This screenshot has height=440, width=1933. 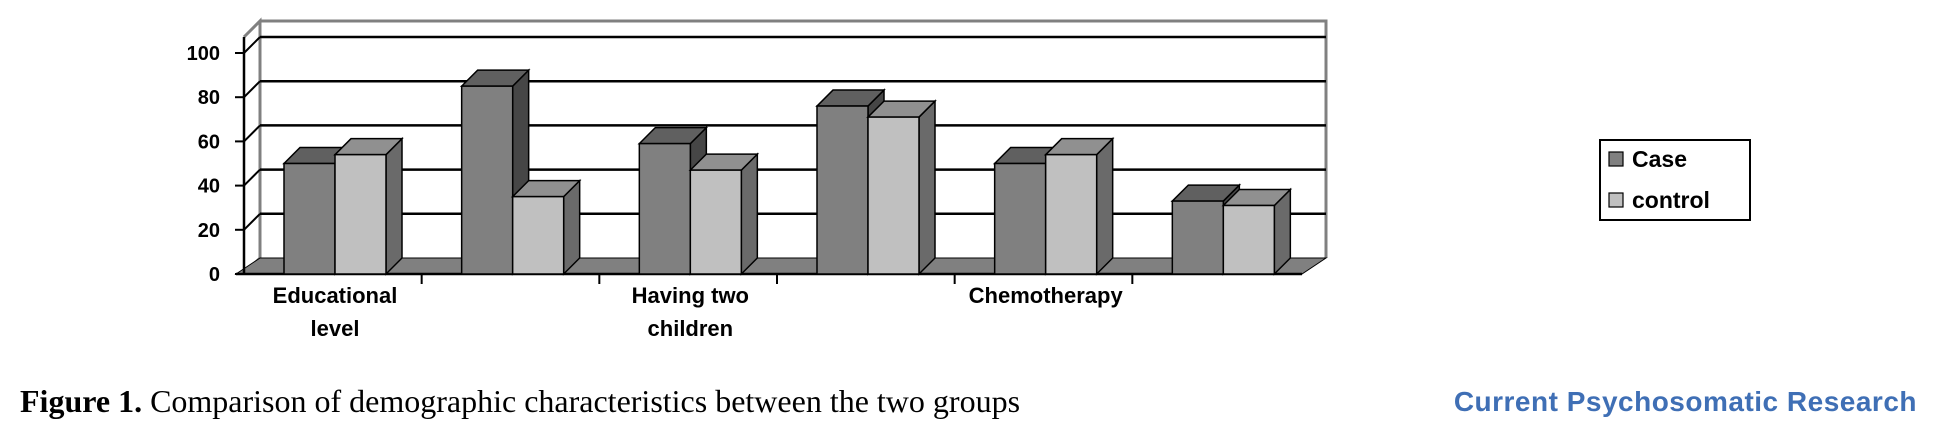 What do you see at coordinates (1046, 295) in the screenshot?
I see `category-label: Chemotherapy` at bounding box center [1046, 295].